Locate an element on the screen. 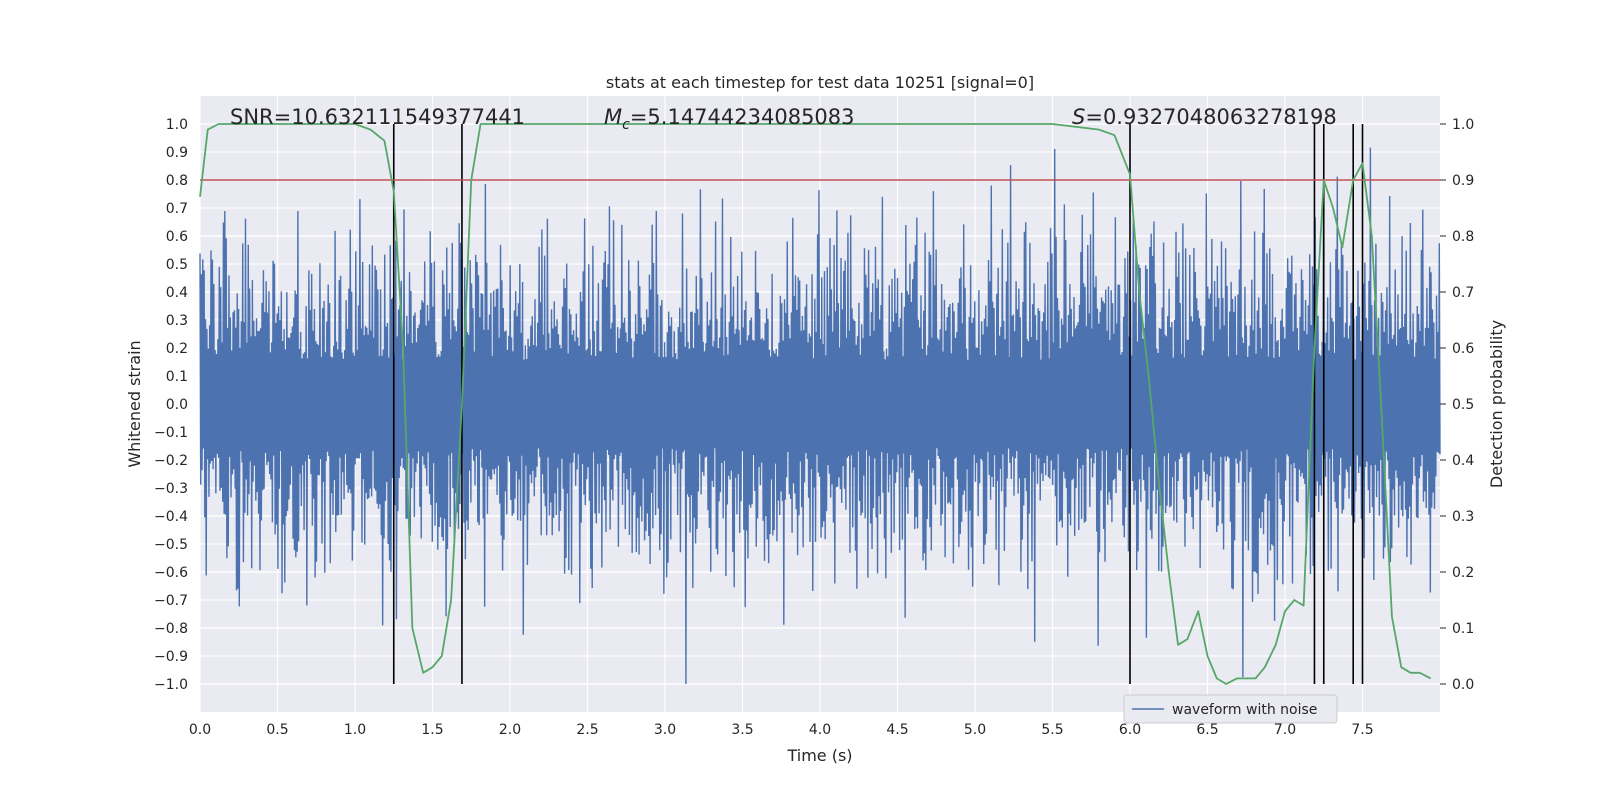 This screenshot has height=800, width=1600. y2-tick-label: 0.0 is located at coordinates (1463, 685).